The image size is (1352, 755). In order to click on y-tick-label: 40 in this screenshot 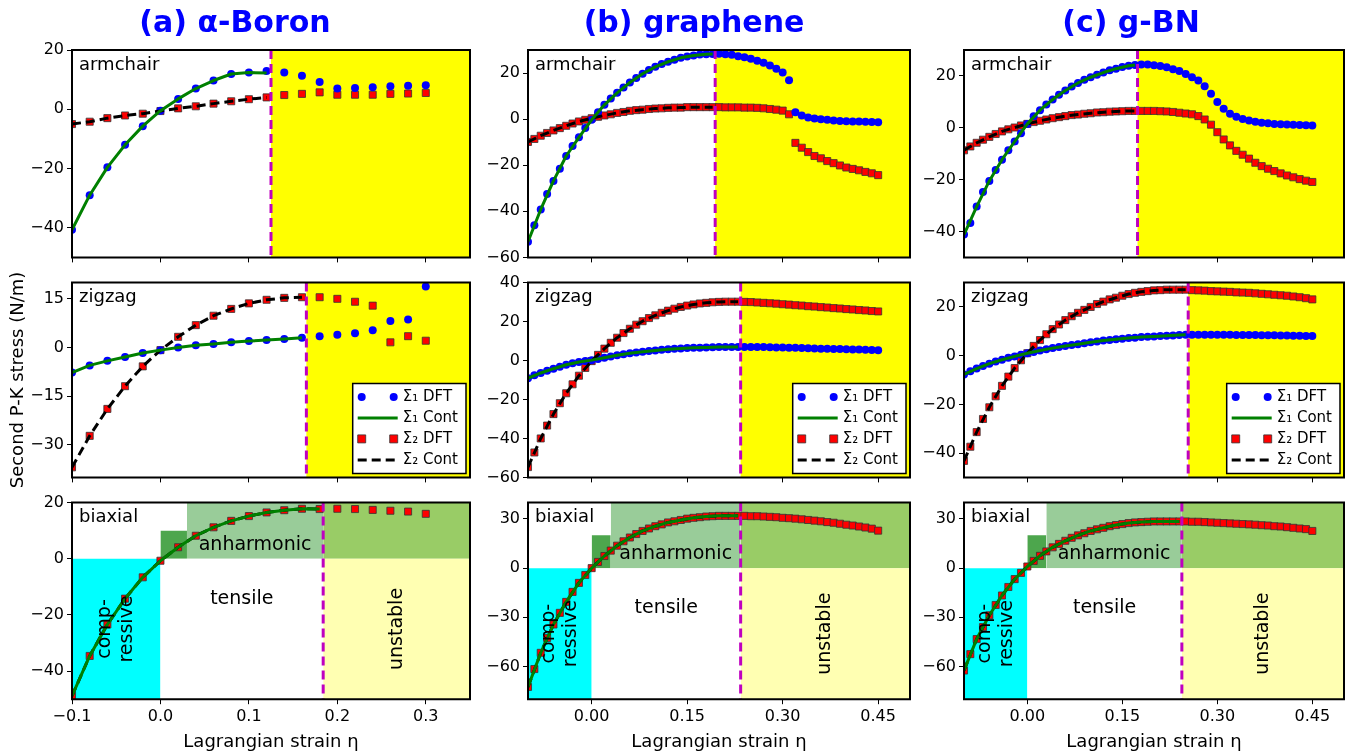, I will do `click(509, 281)`.